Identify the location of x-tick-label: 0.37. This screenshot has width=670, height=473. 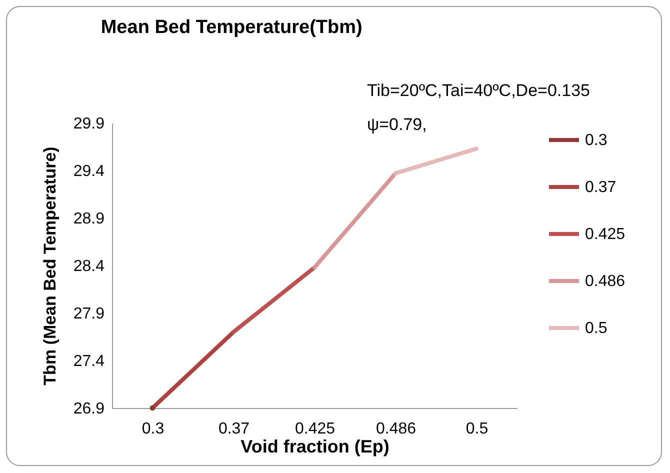
(234, 429).